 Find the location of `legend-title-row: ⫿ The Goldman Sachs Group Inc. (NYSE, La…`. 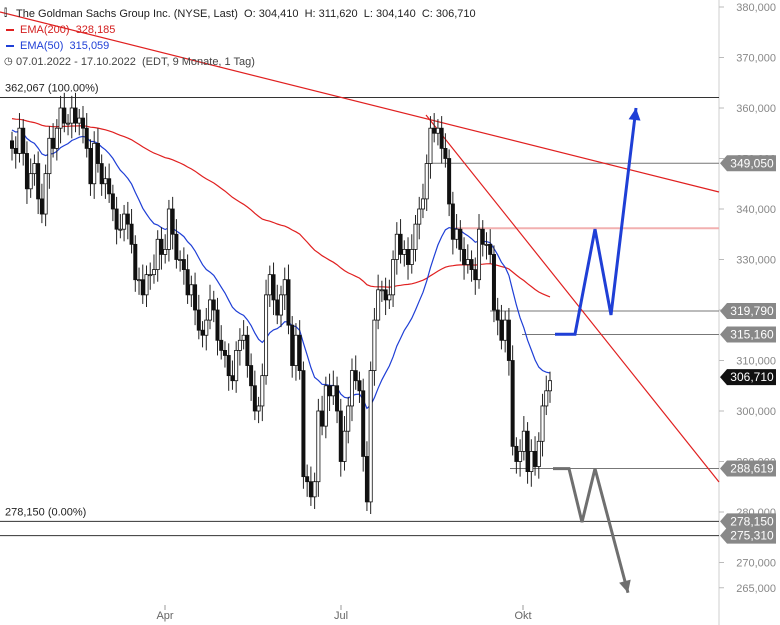

legend-title-row: ⫿ The Goldman Sachs Group Inc. (NYSE, La… is located at coordinates (240, 14).